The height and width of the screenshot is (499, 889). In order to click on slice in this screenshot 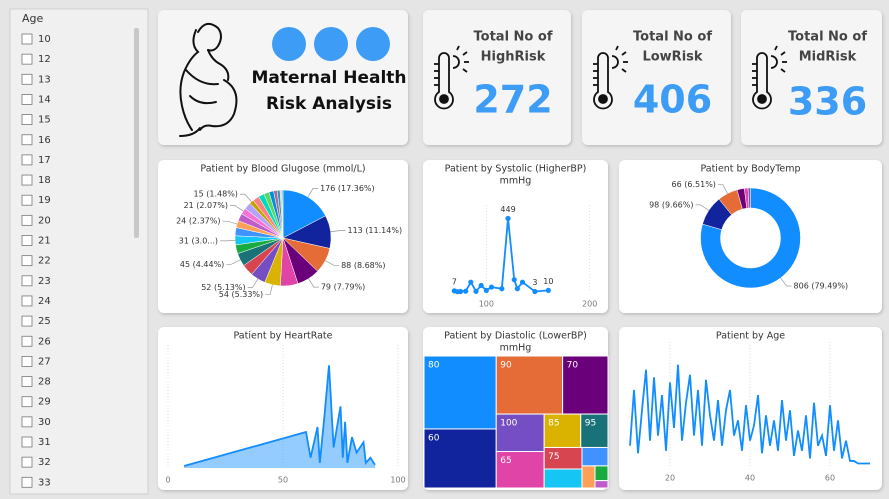, I will do `click(750, 238)`.